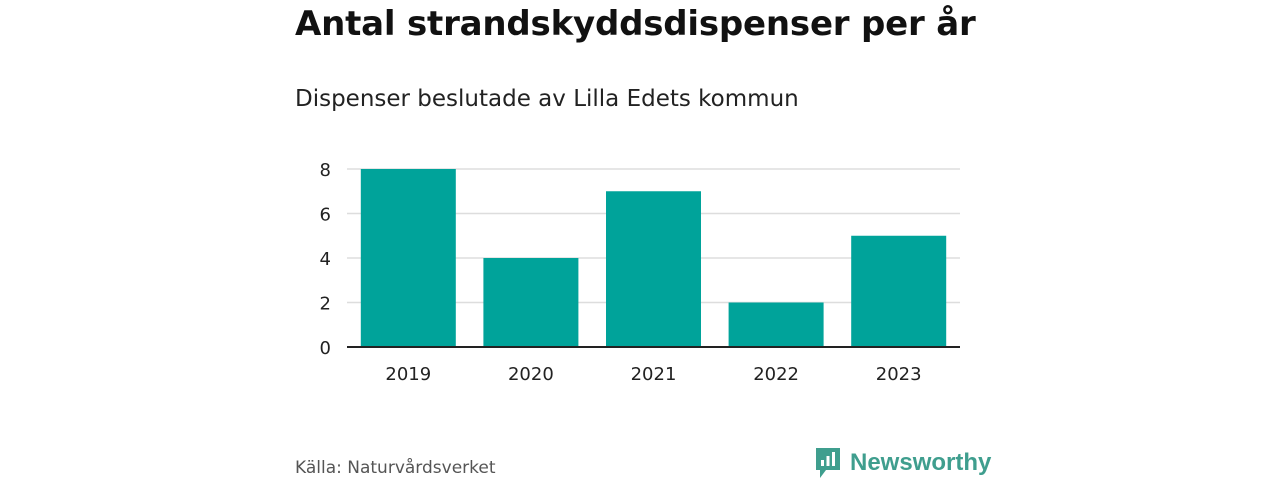 This screenshot has width=1280, height=480. Describe the element at coordinates (408, 374) in the screenshot. I see `x-tick-label-2019: 2019` at that location.